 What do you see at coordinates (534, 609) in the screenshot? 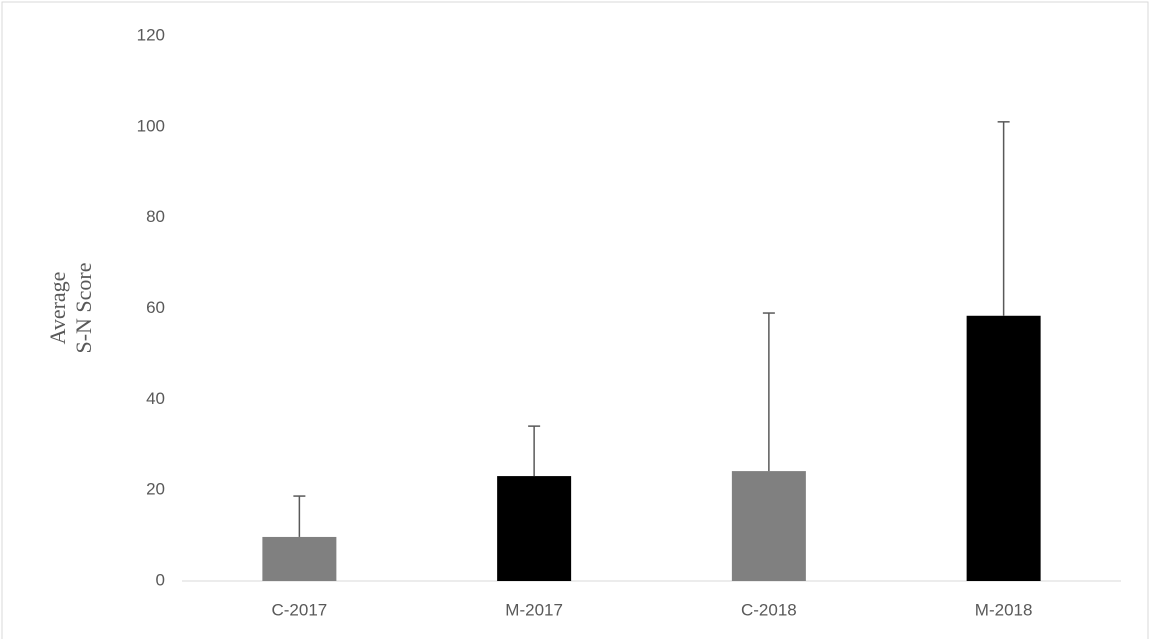
I see `x-tick-label: M-2017` at bounding box center [534, 609].